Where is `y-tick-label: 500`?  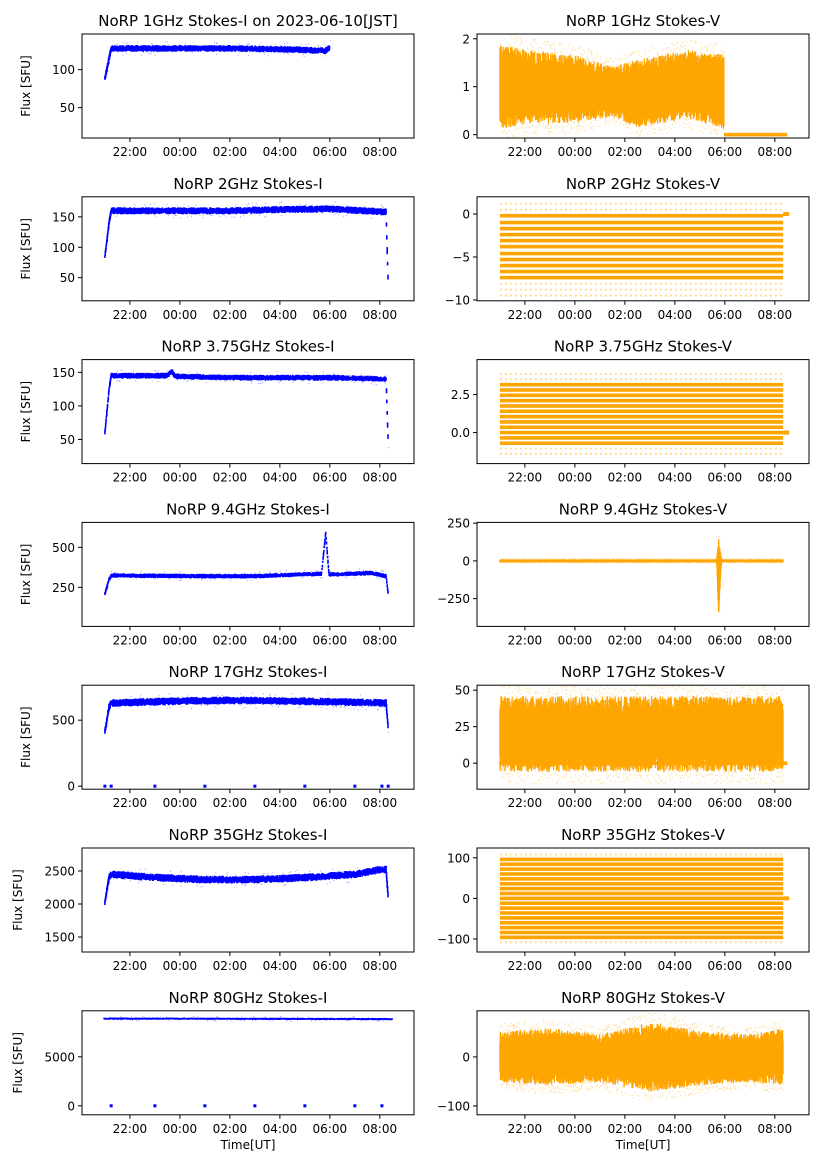
y-tick-label: 500 is located at coordinates (63, 721).